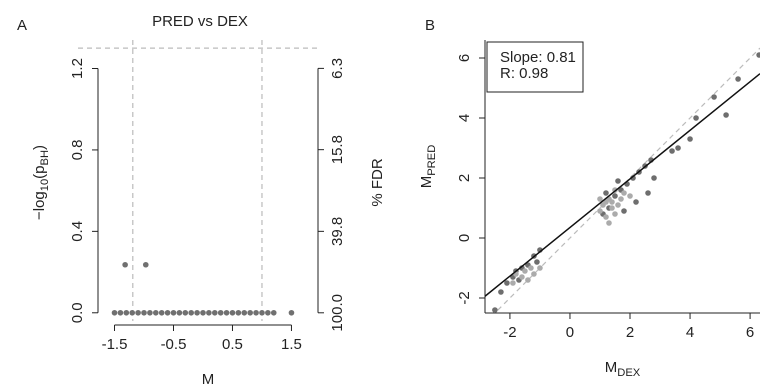 The height and width of the screenshot is (391, 760). I want to click on x-tick-label: -1.5, so click(115, 344).